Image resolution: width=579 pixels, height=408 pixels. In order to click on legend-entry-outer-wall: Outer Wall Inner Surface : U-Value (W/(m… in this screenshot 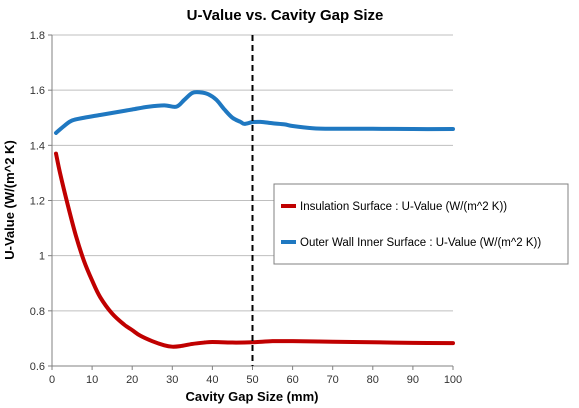, I will do `click(420, 243)`.